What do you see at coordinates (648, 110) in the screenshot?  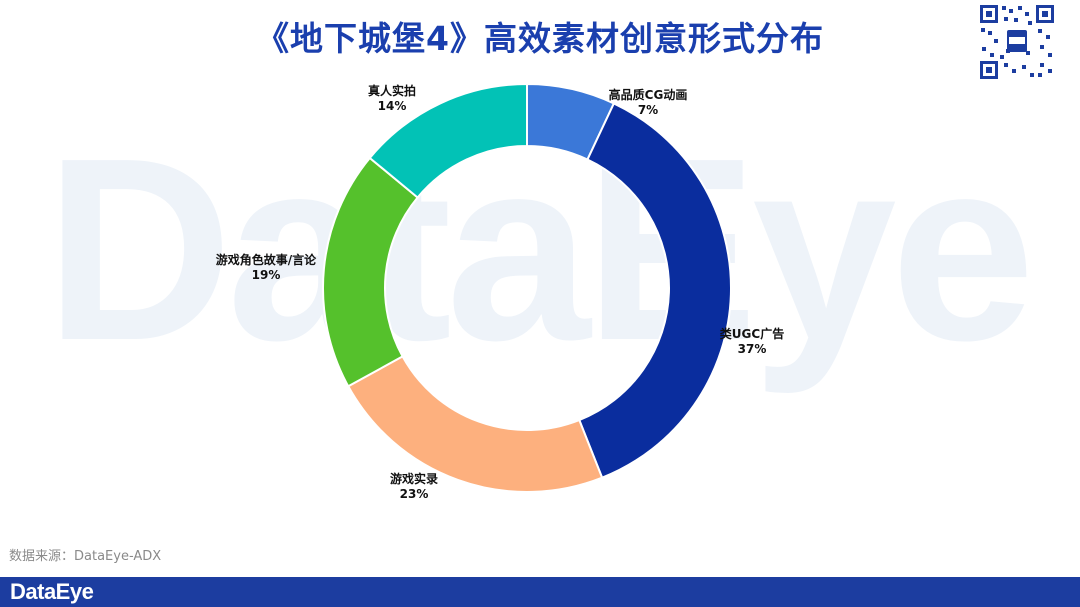 I see `slice-percent-label: 7%` at bounding box center [648, 110].